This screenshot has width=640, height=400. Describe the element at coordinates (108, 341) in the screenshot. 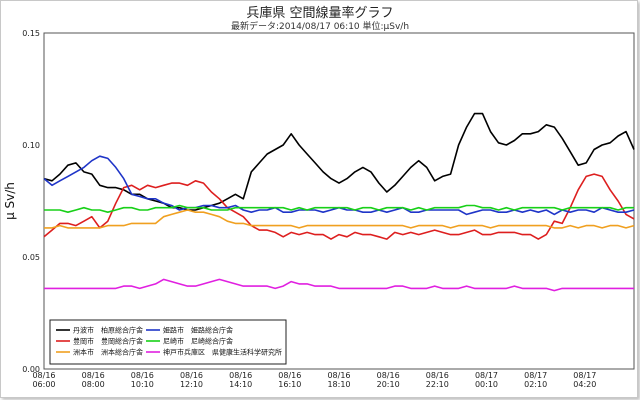

I see `legend-label: 豊岡市 豊岡総合庁舎` at that location.